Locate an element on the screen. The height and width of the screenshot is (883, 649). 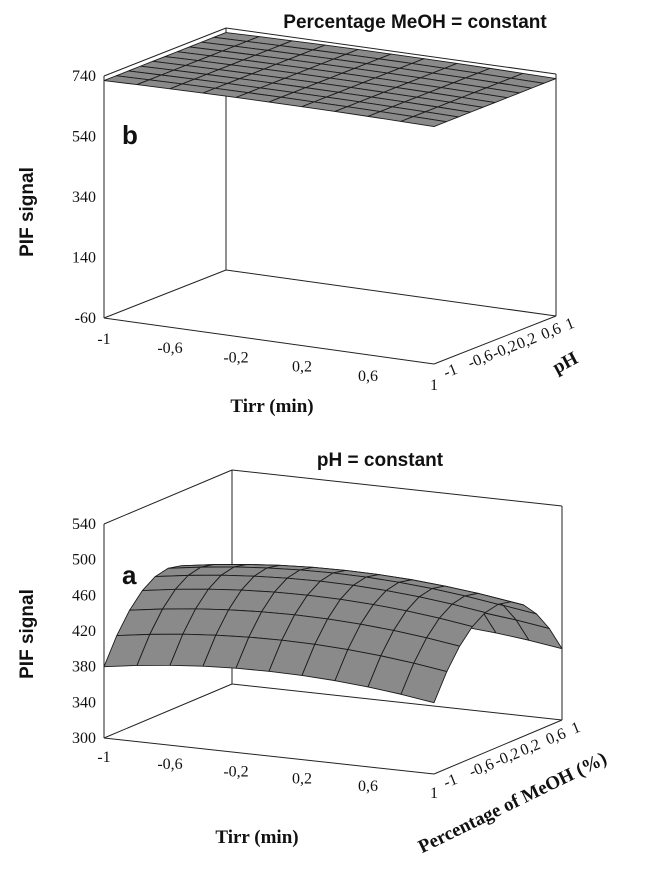
panel-b-x-tick-label: 0,2 is located at coordinates (302, 367).